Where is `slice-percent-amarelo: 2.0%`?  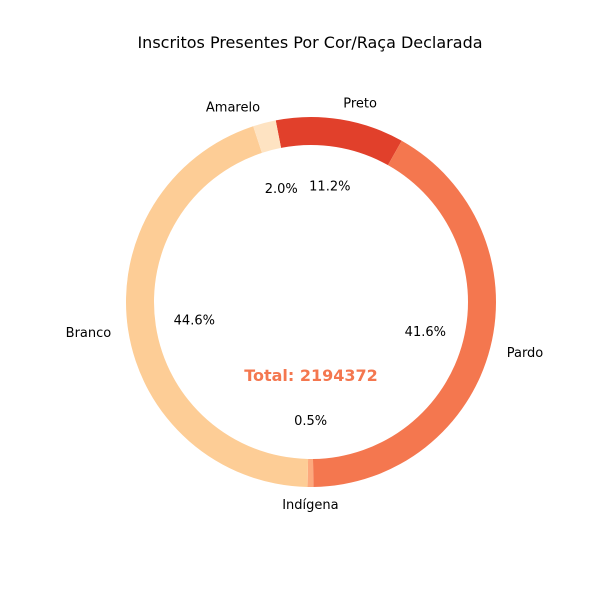
slice-percent-amarelo: 2.0% is located at coordinates (281, 189).